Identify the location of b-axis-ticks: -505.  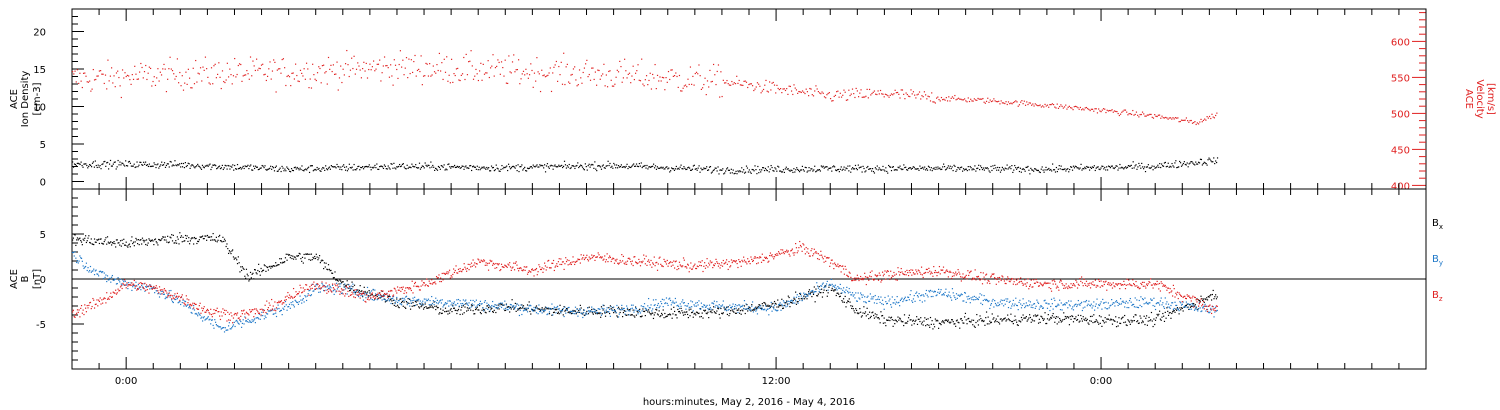
(60, 279).